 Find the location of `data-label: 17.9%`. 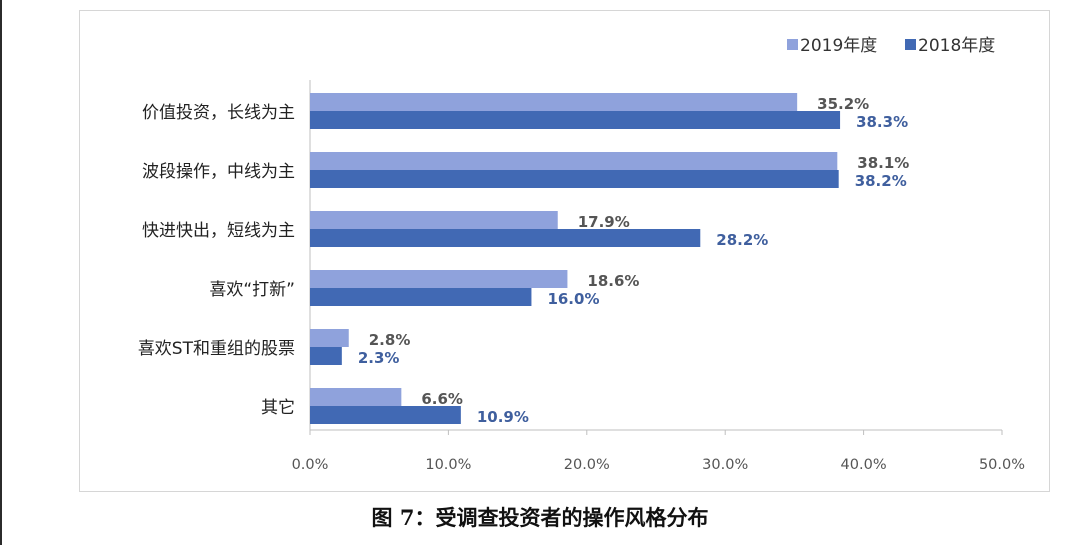

data-label: 17.9% is located at coordinates (604, 222).